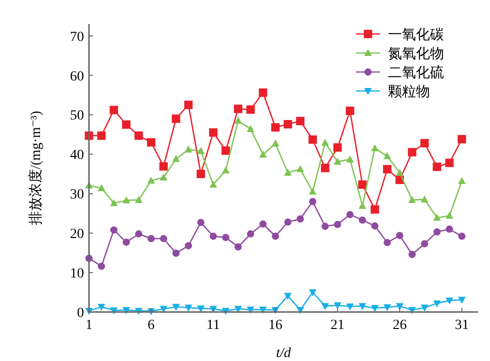 The height and width of the screenshot is (361, 490). I want to click on x-tick-label: 21, so click(337, 325).